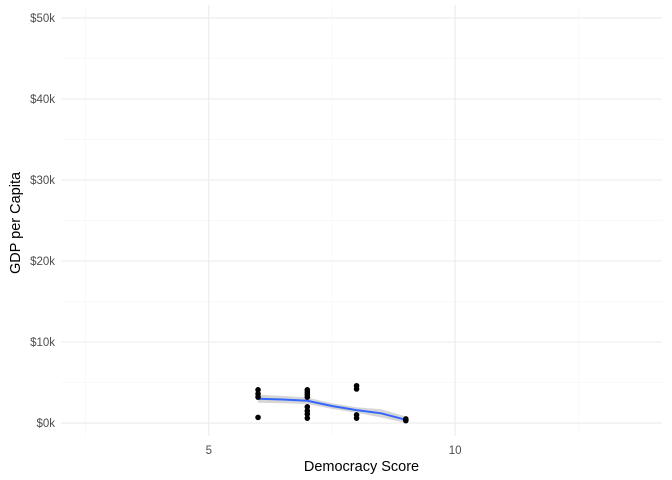 This screenshot has width=672, height=480. Describe the element at coordinates (45, 424) in the screenshot. I see `y-tick-label-0: $0k` at that location.